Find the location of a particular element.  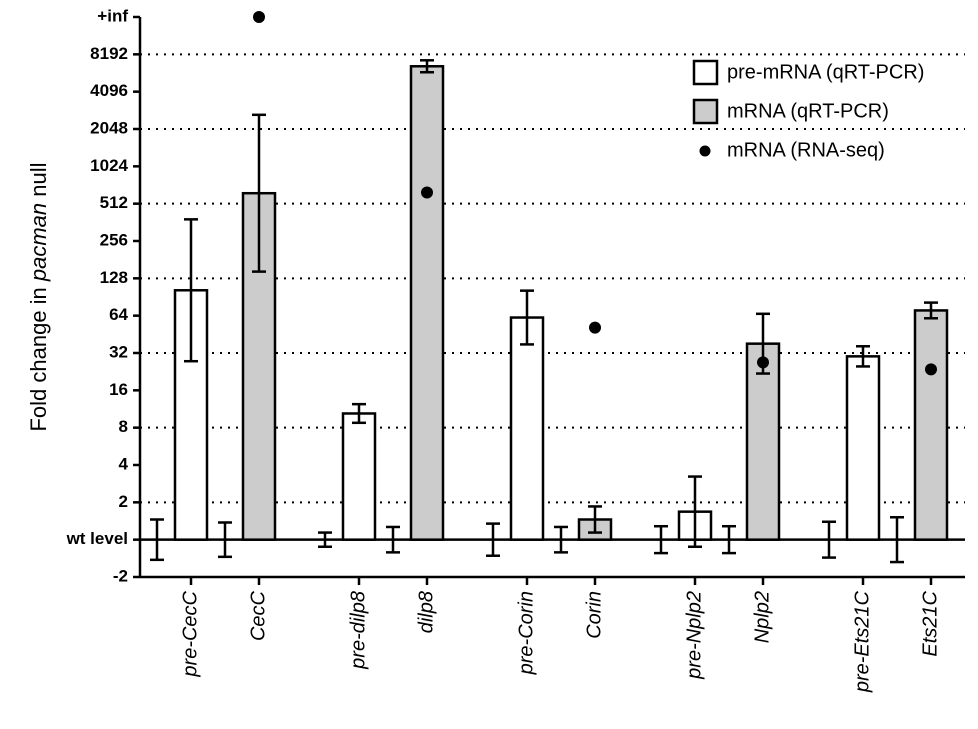

y-tick-label: 512 is located at coordinates (114, 202).